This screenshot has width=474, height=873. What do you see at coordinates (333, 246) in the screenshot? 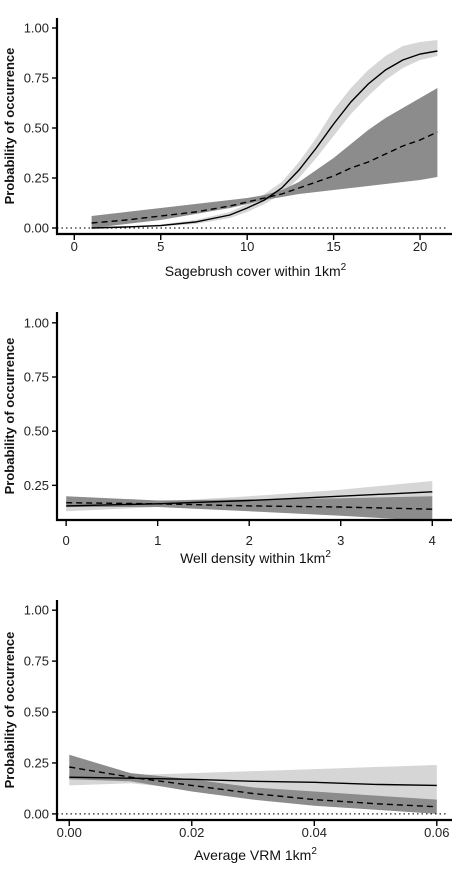
I see `panel-1-x-tick-label: 15` at bounding box center [333, 246].